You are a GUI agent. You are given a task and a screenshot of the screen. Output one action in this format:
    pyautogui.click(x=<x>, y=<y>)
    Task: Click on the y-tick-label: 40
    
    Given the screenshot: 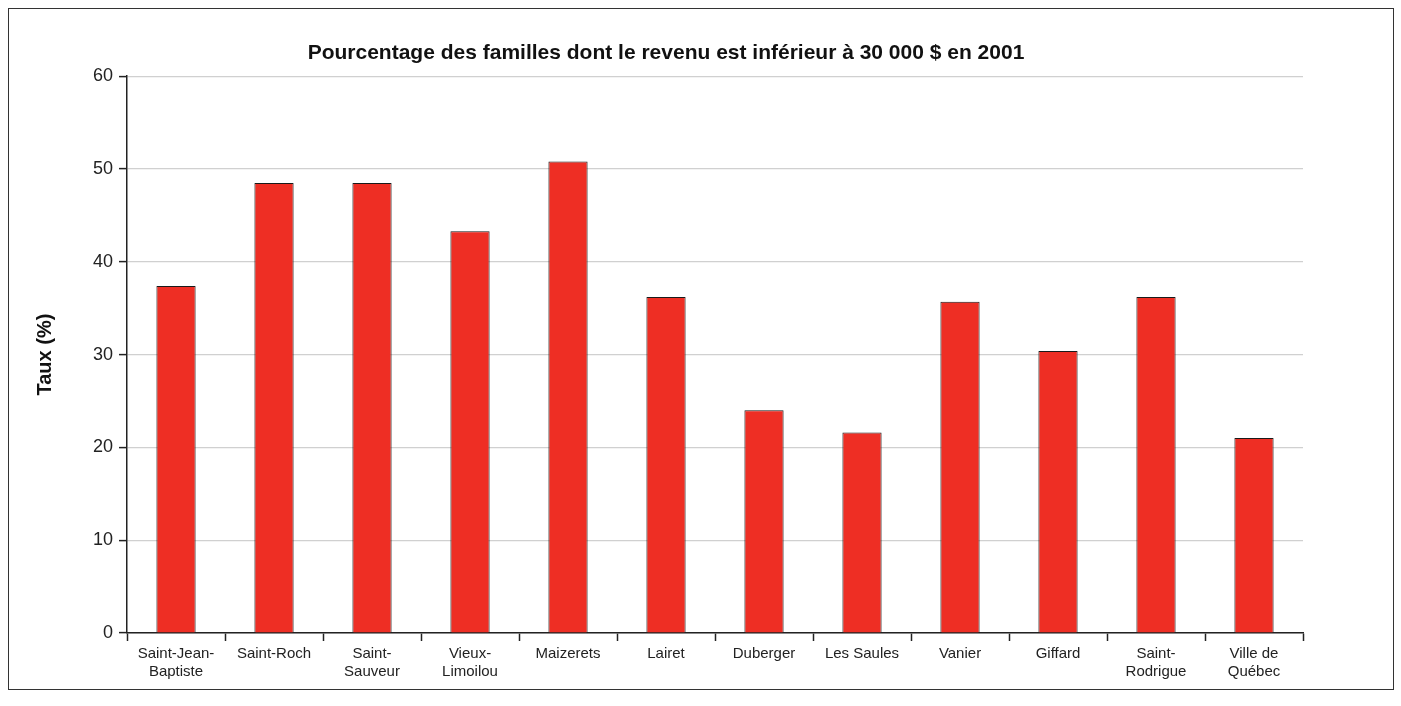 What is the action you would take?
    pyautogui.click(x=103, y=260)
    